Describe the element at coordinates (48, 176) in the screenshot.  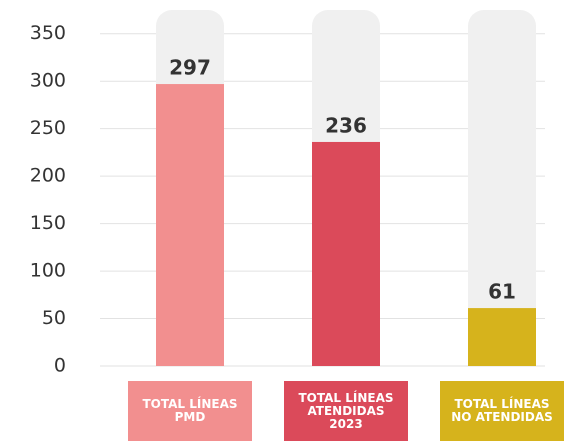
I see `y-tick-label: 200` at that location.